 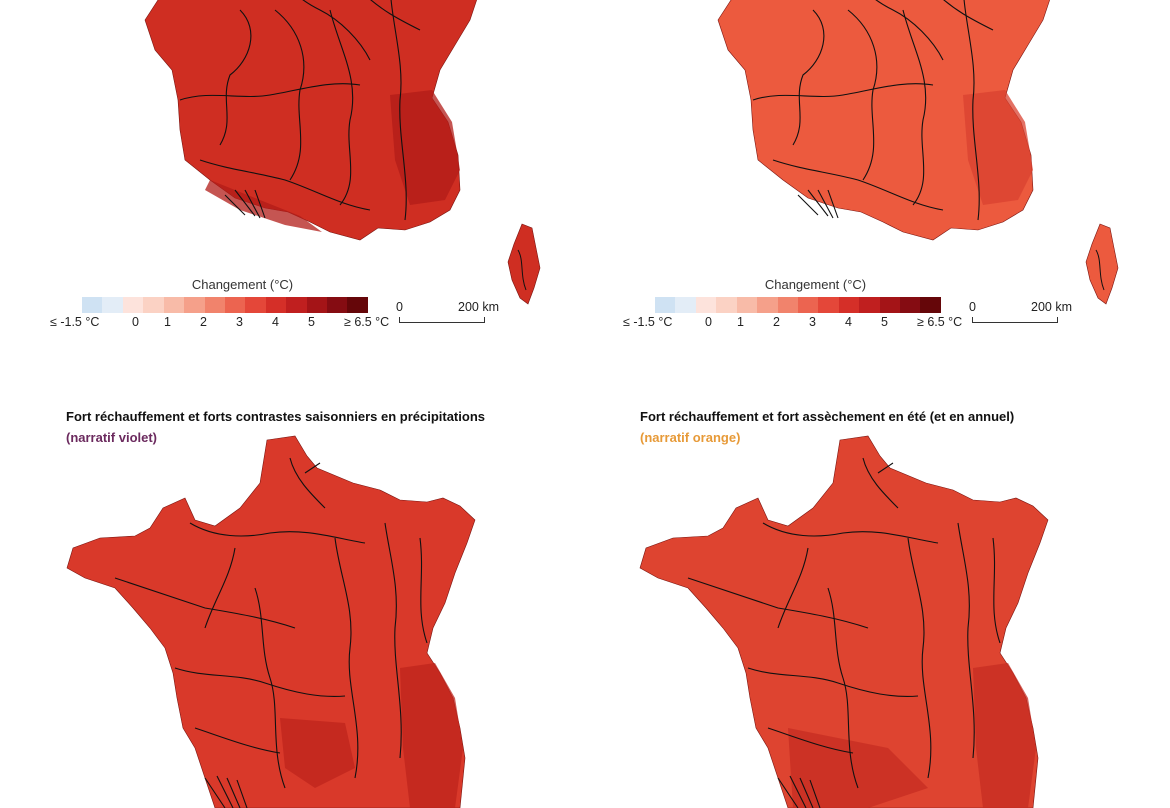 What do you see at coordinates (690, 437) in the screenshot?
I see `panel-subtitle: (narratif orange)` at bounding box center [690, 437].